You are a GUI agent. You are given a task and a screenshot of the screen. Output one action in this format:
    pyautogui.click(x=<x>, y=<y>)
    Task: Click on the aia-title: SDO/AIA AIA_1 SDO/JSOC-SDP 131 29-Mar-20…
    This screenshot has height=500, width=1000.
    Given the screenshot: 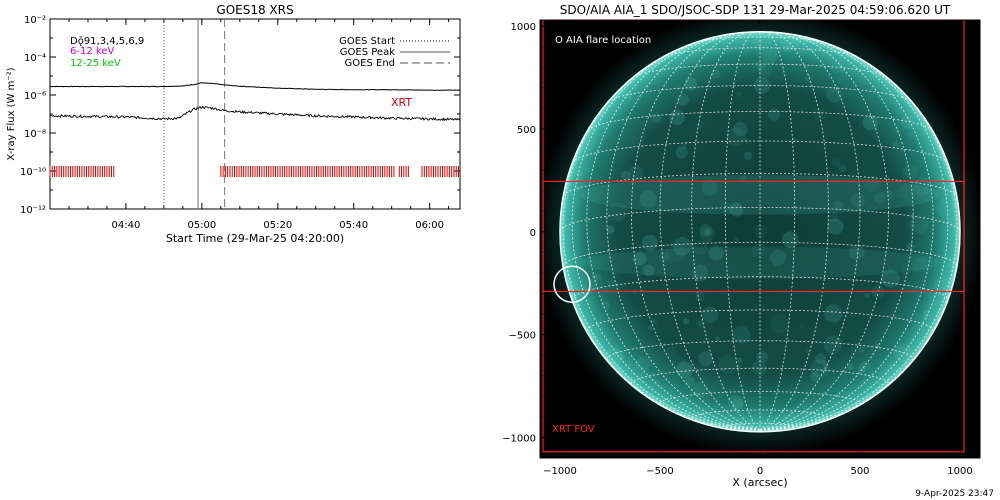 What is the action you would take?
    pyautogui.click(x=755, y=10)
    